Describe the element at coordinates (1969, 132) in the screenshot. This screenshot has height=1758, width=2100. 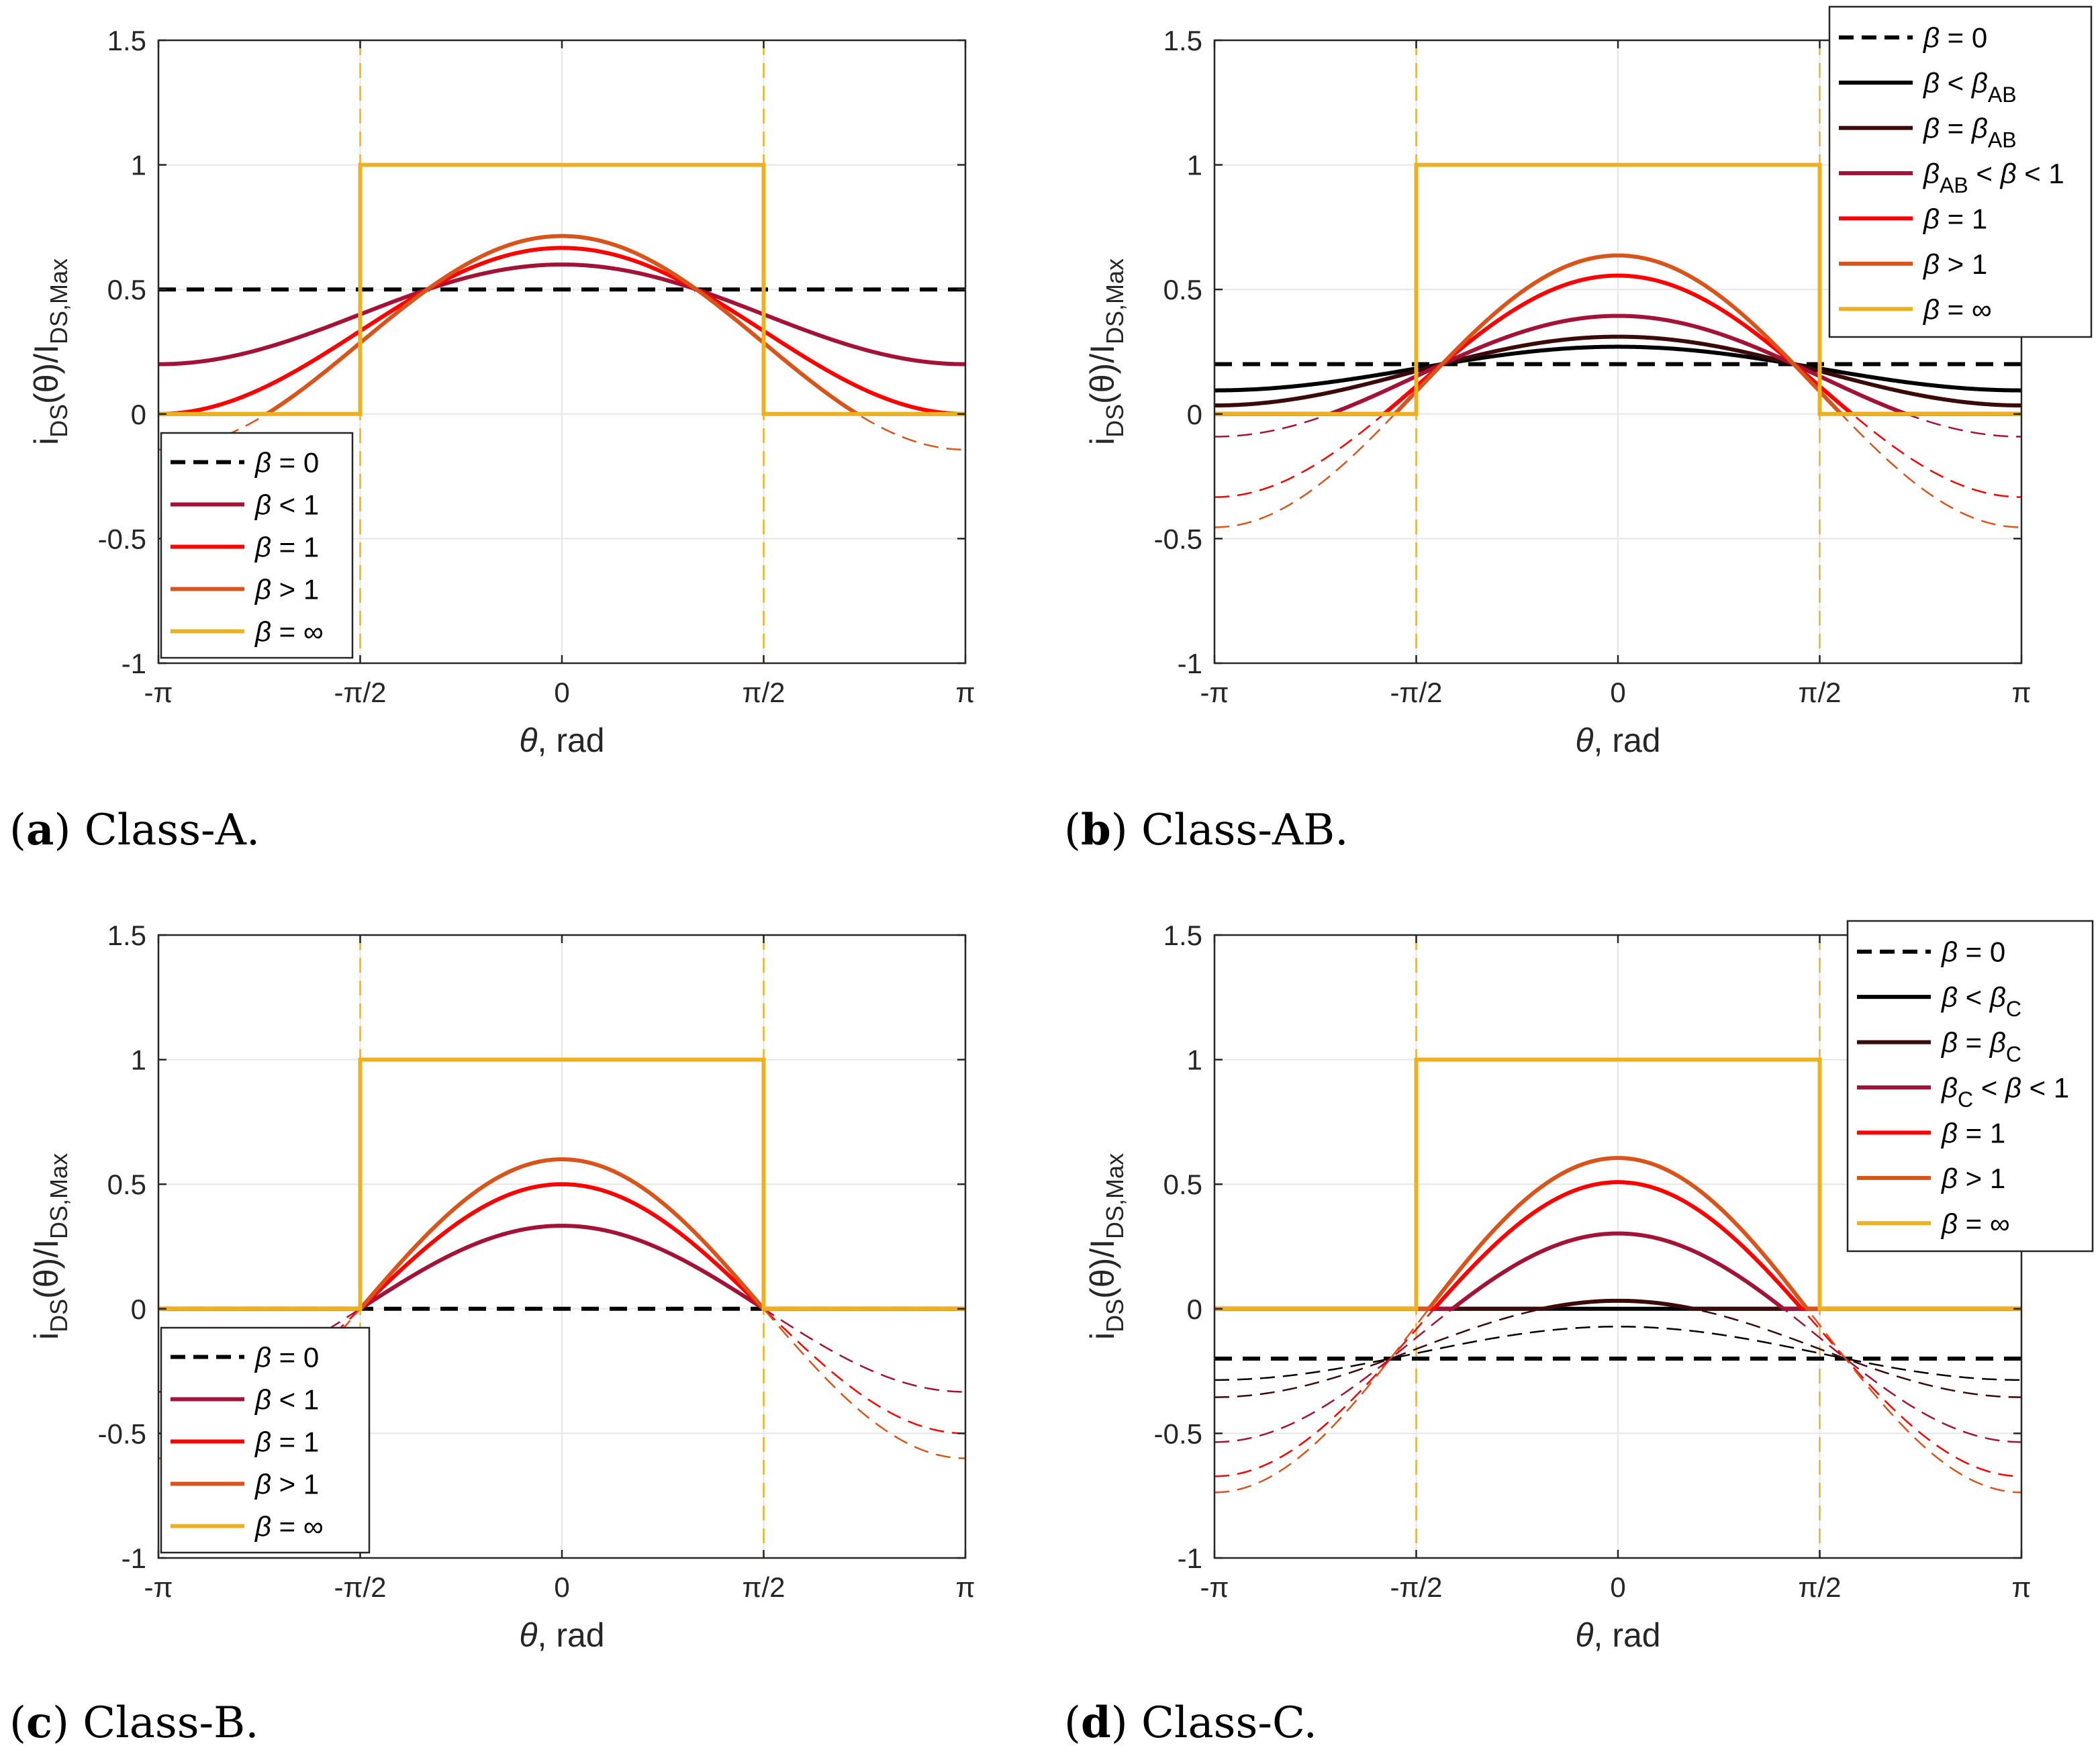
I see `legend-label: β = βAB` at that location.